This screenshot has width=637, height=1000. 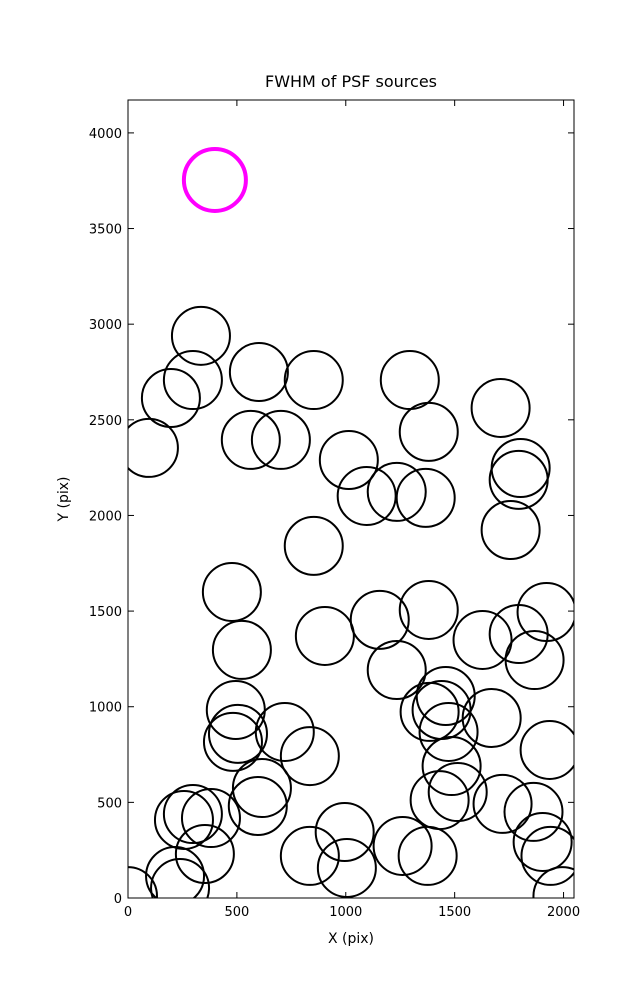 What do you see at coordinates (454, 912) in the screenshot?
I see `x-tick-label: 1500` at bounding box center [454, 912].